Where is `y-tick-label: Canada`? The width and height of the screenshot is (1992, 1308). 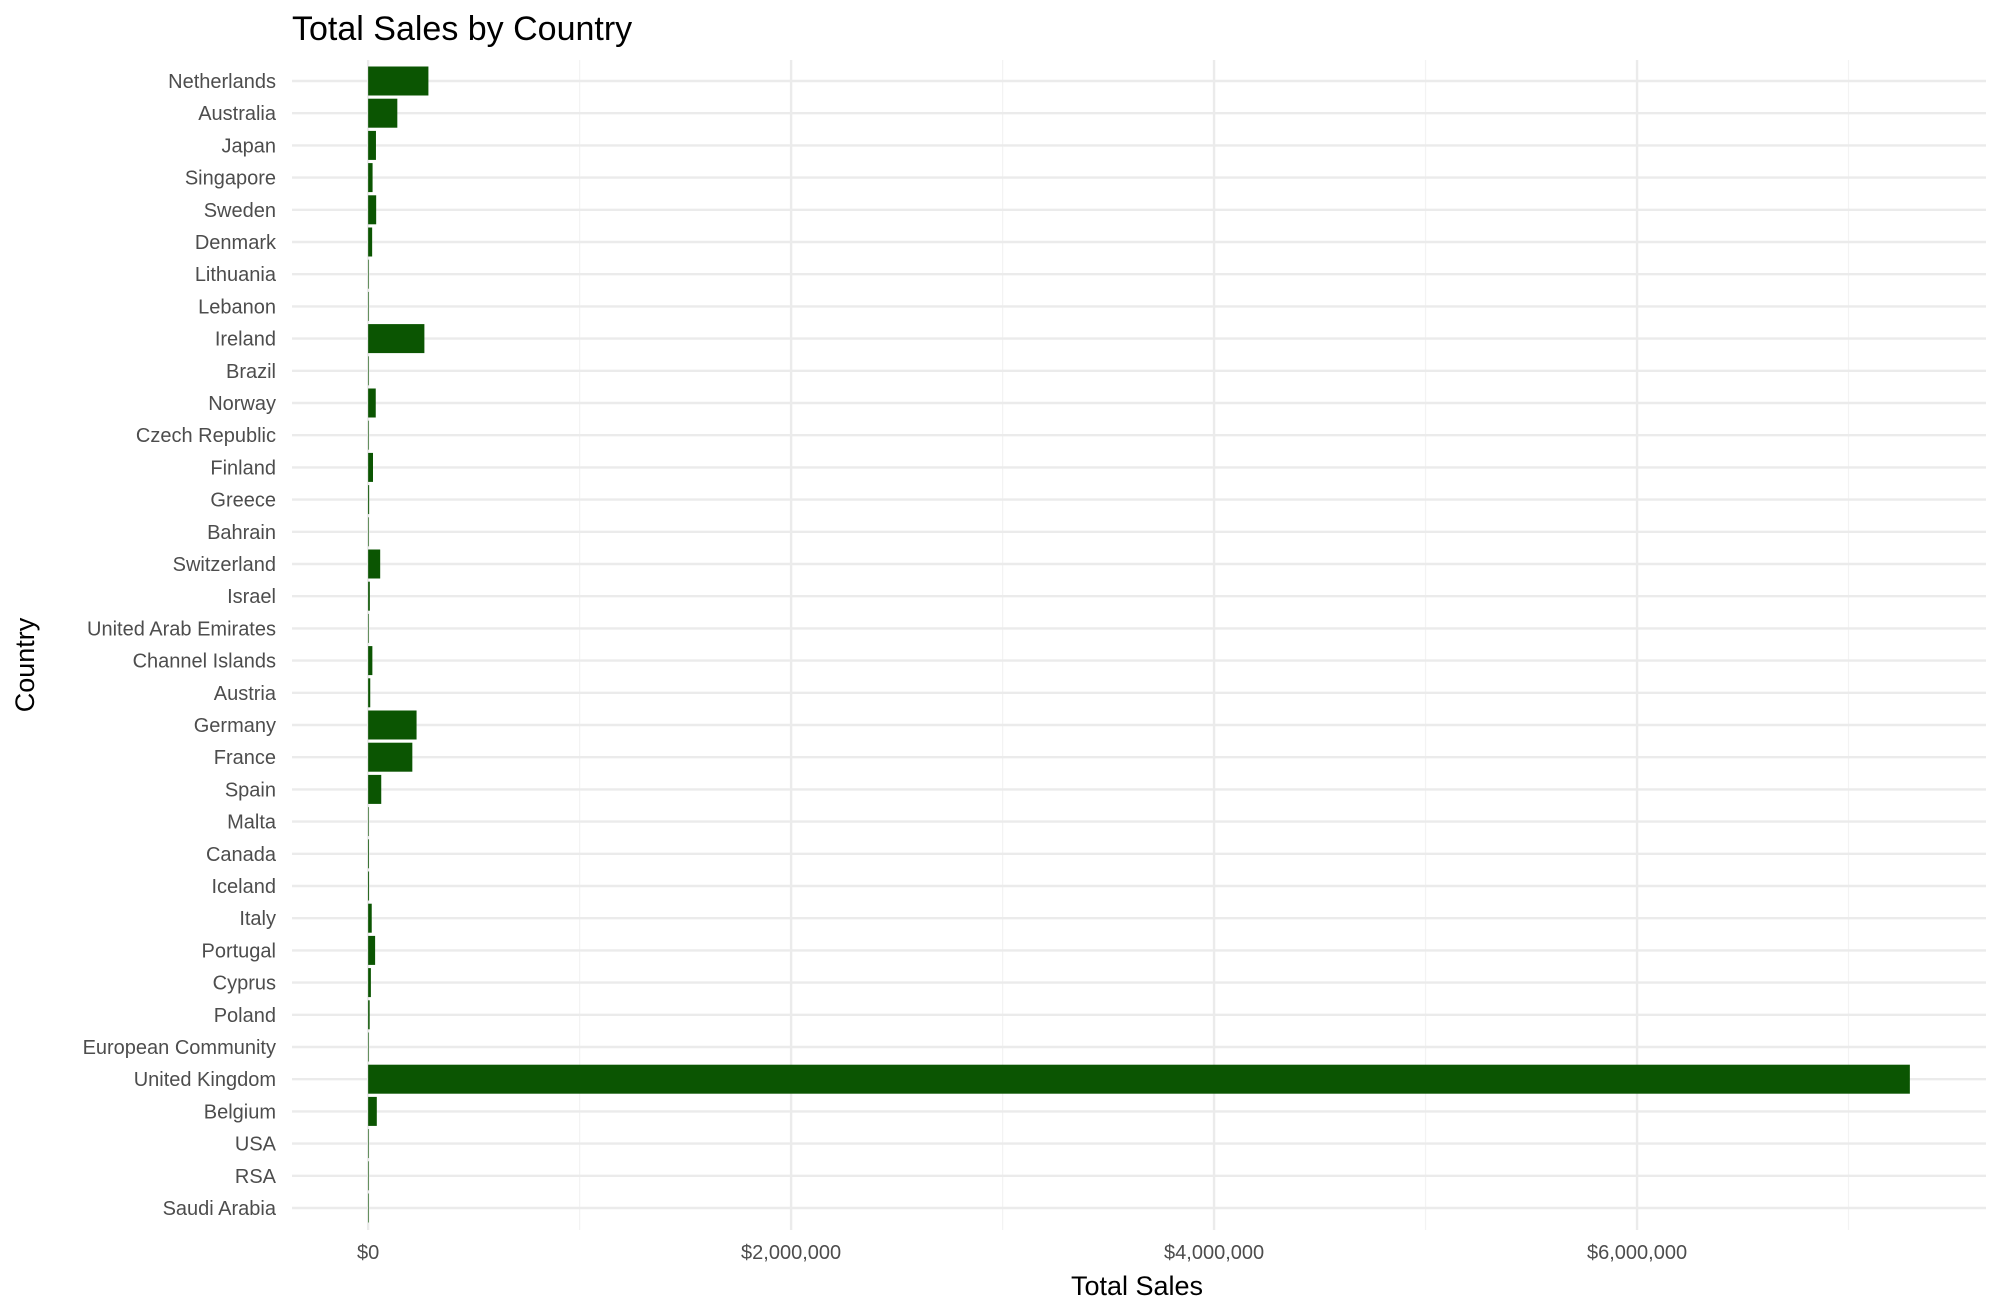 y-tick-label: Canada is located at coordinates (241, 855).